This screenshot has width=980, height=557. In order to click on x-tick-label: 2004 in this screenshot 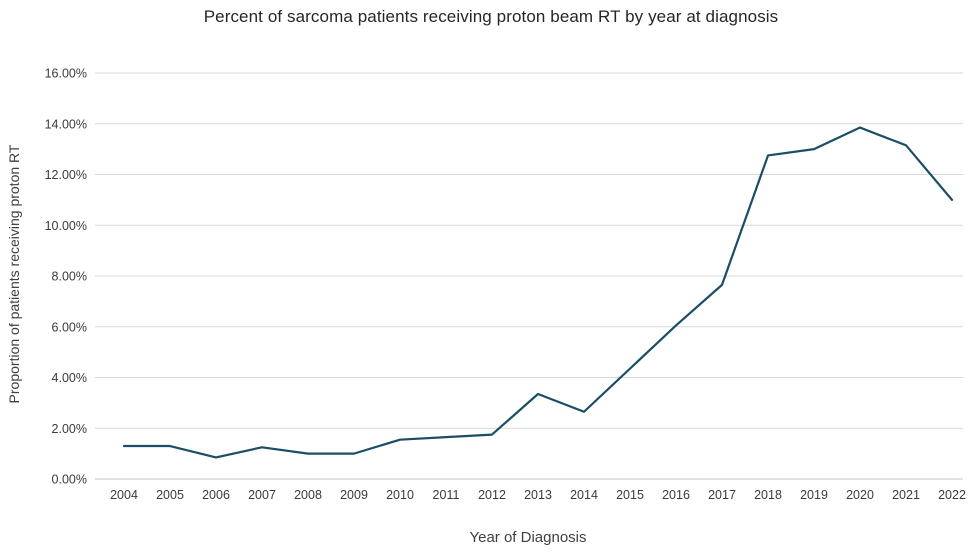, I will do `click(124, 495)`.